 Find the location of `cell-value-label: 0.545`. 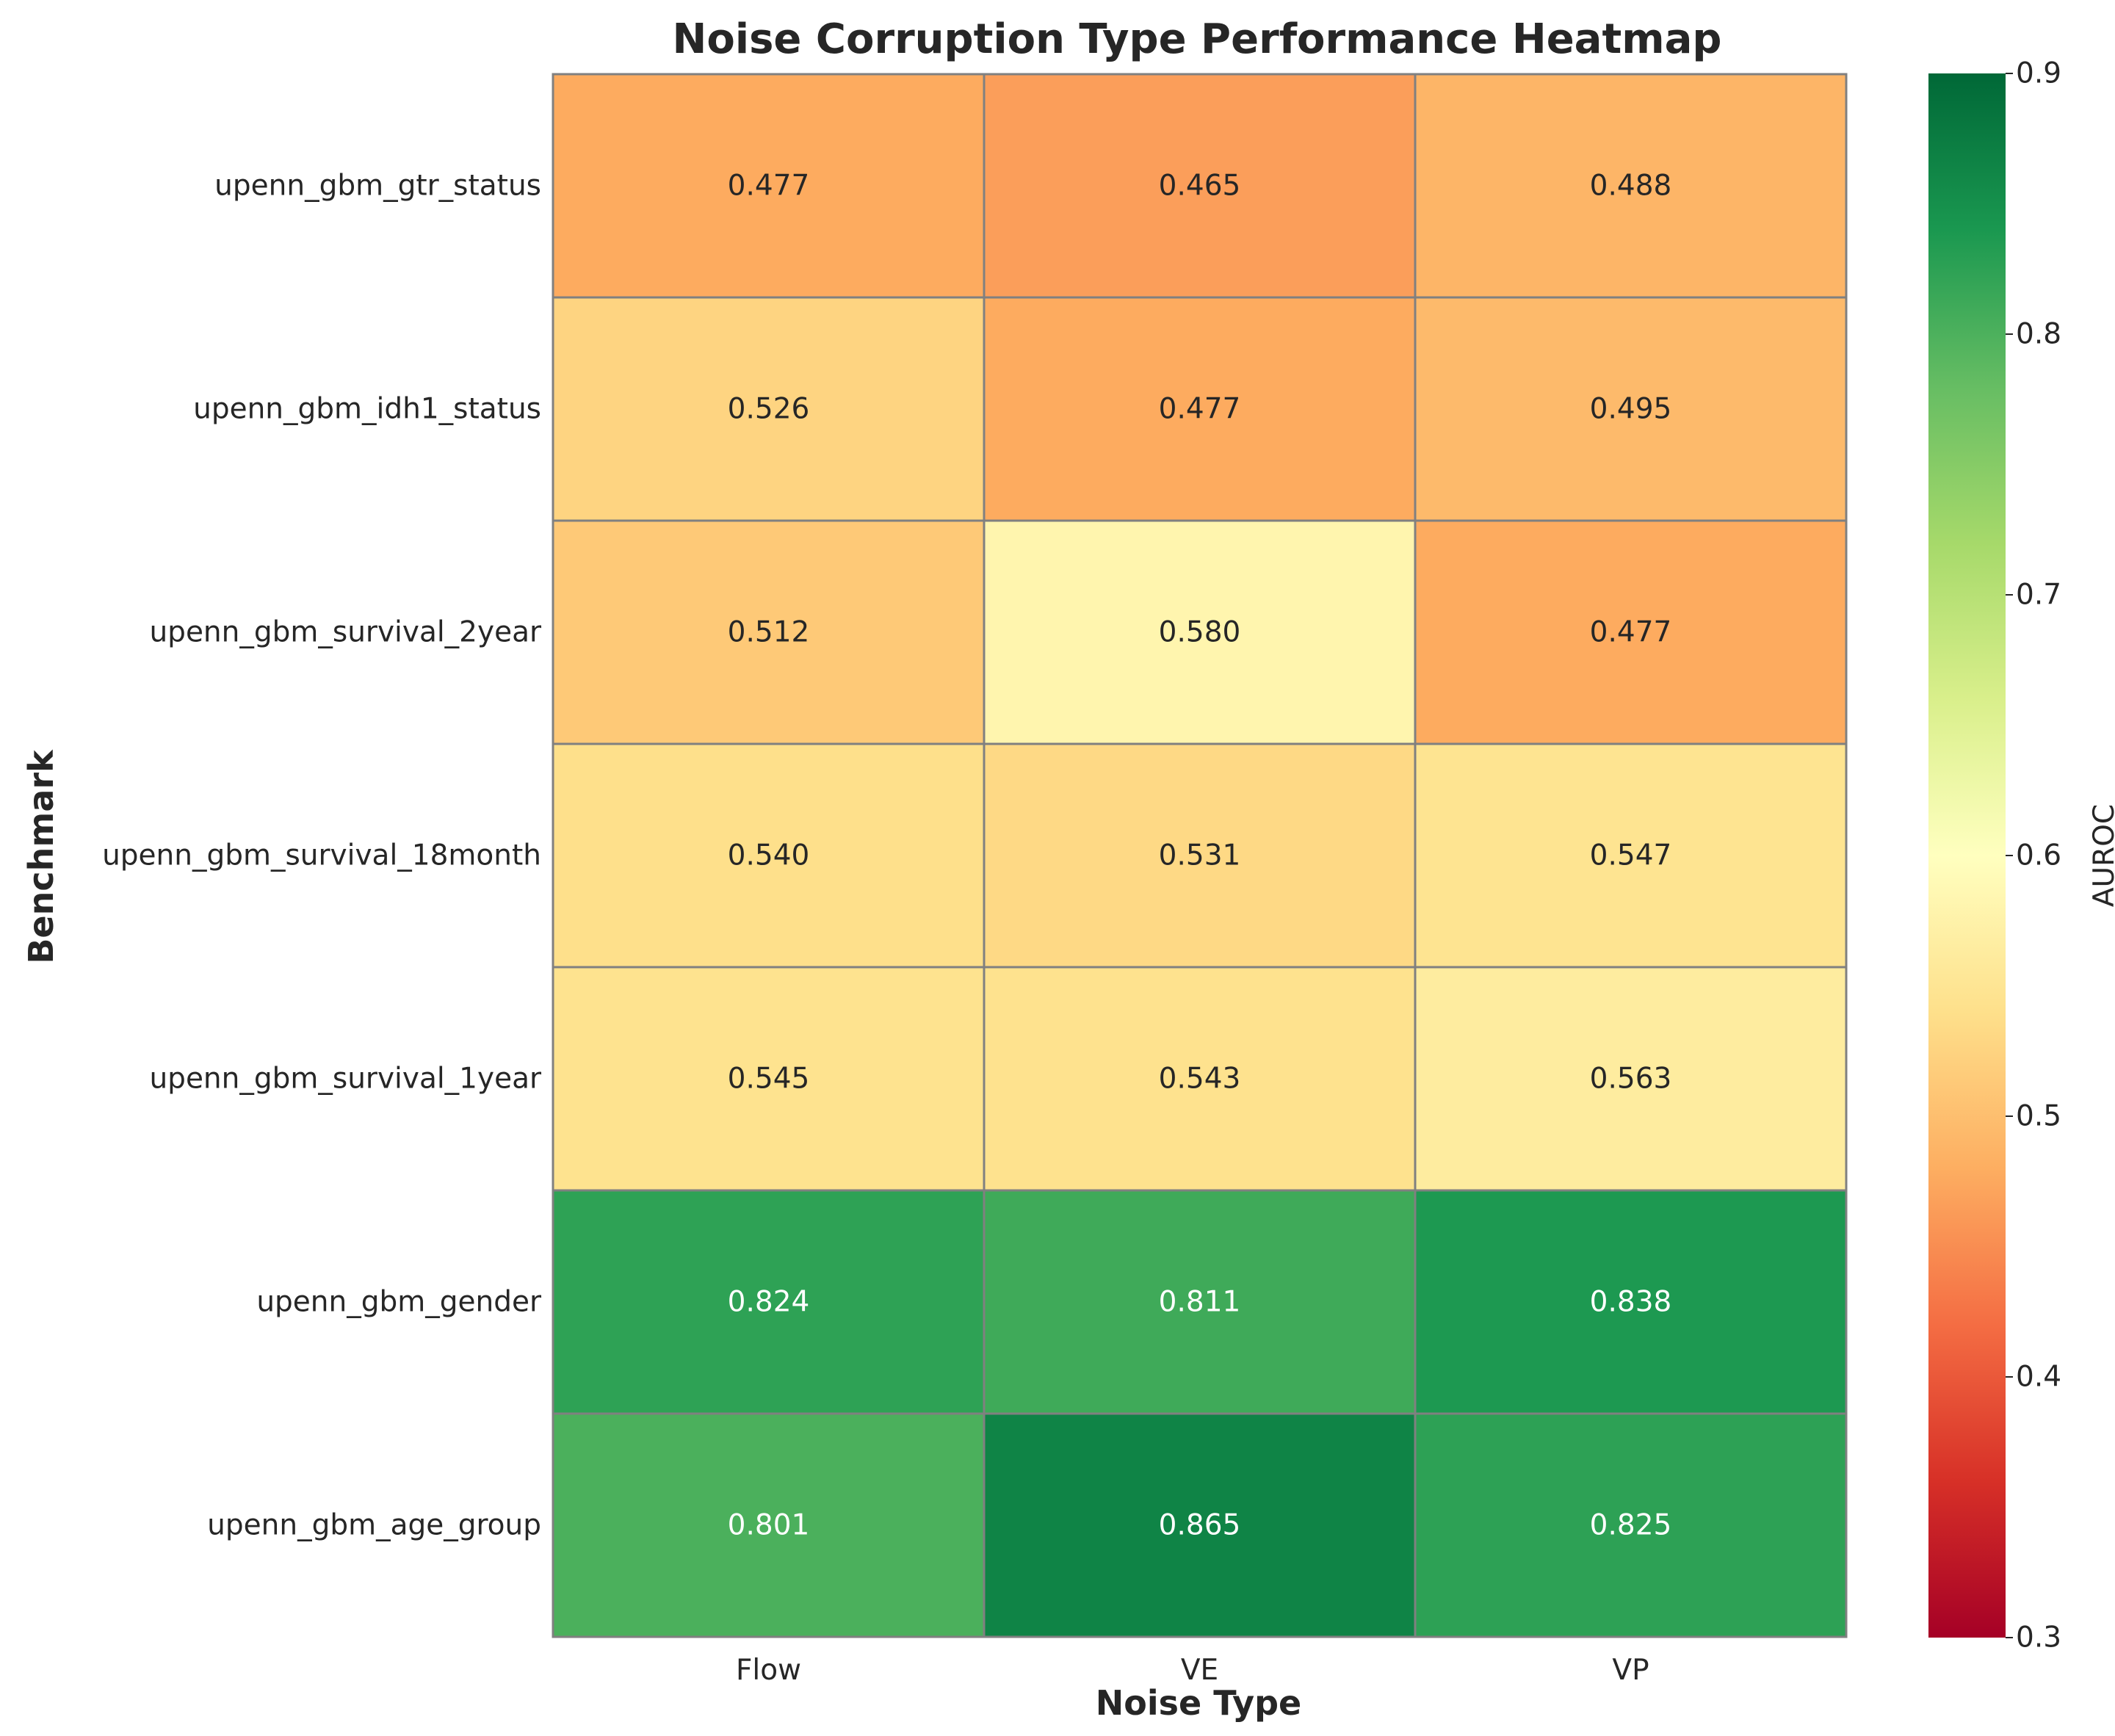

cell-value-label: 0.545 is located at coordinates (769, 1079).